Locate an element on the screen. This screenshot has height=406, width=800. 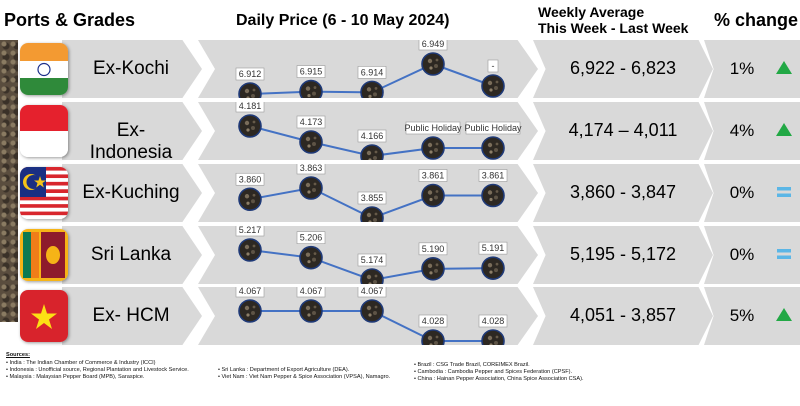
data-label-text: 5.206 is located at coordinates (311, 238).